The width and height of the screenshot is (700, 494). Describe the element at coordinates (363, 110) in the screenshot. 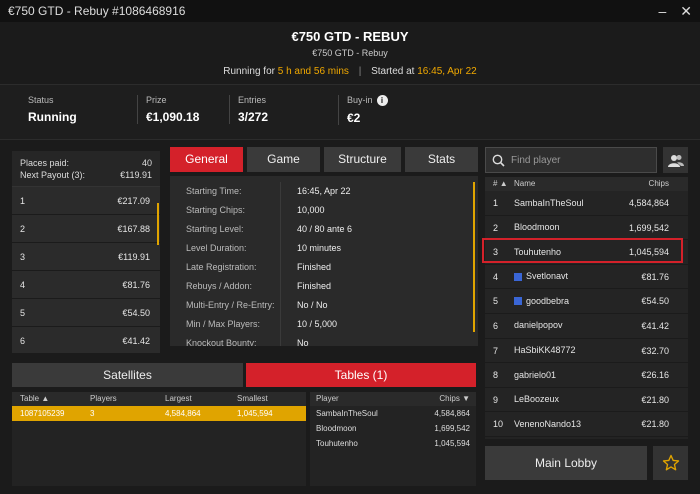

I see `buyin-stat: Buy-in i €2` at that location.